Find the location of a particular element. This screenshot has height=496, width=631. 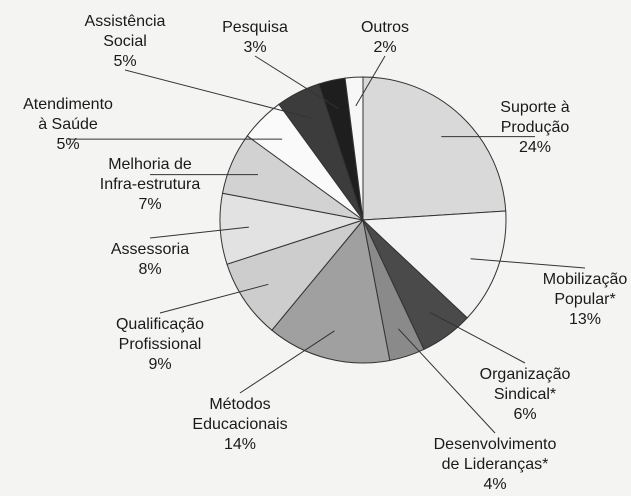

slice-label: Produção is located at coordinates (535, 127).